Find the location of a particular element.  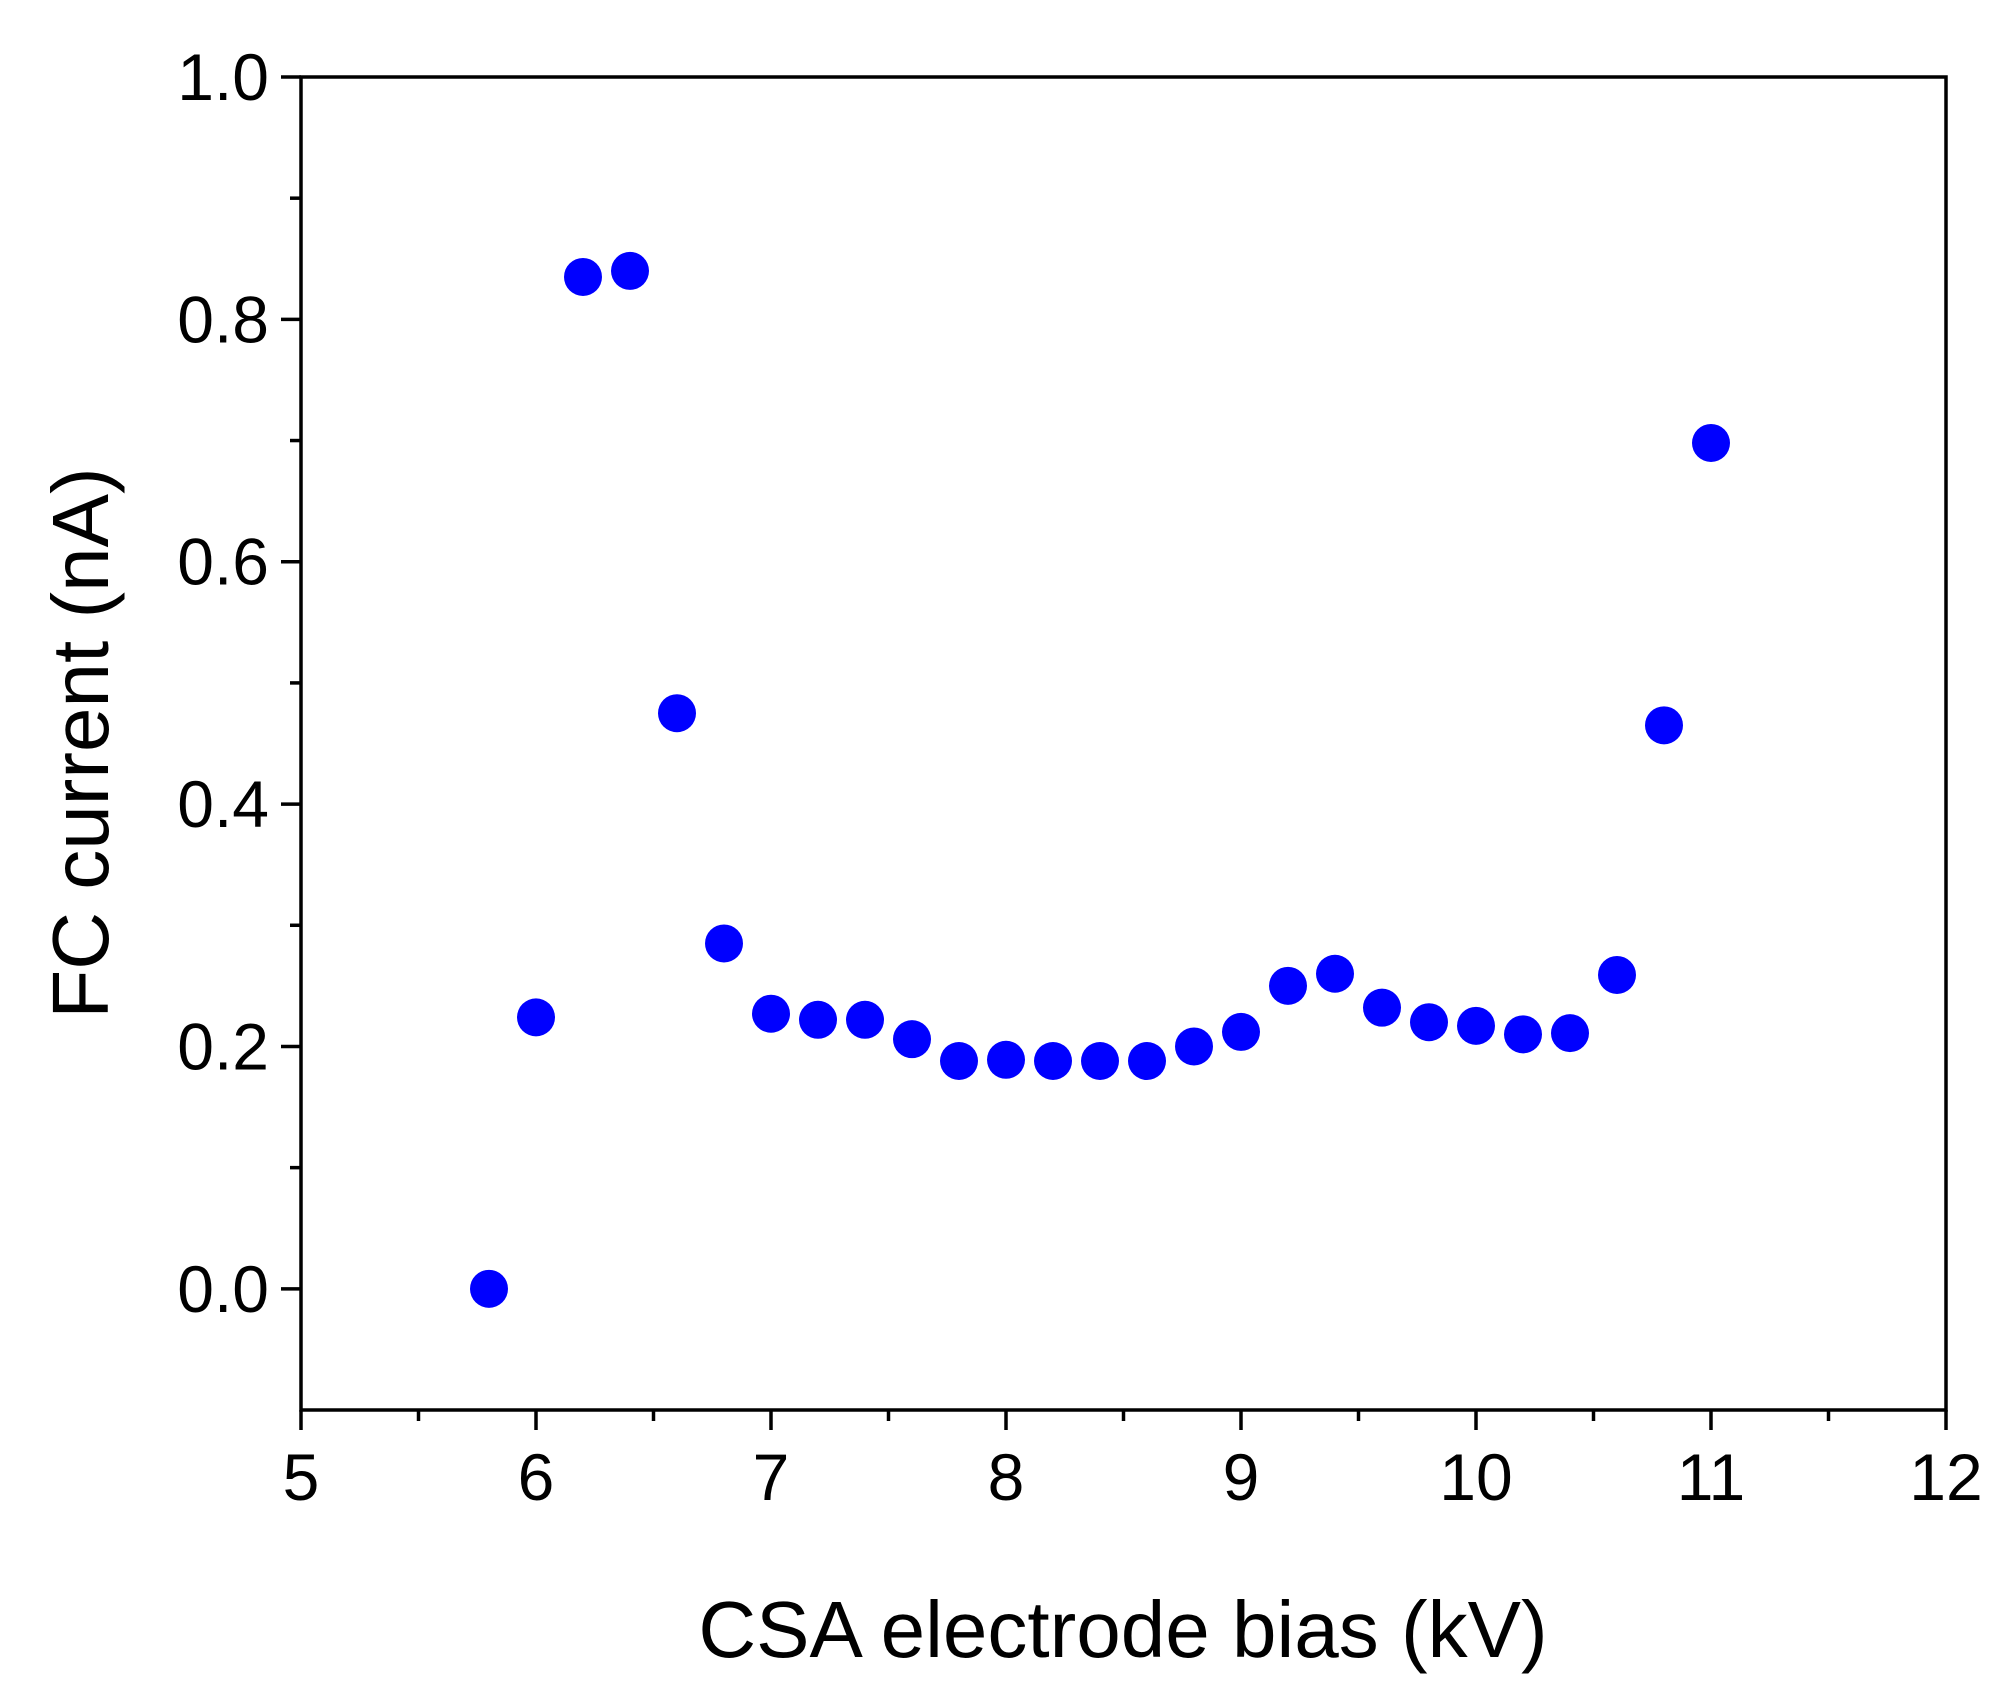

x-tick-label: 7 is located at coordinates (771, 1477).